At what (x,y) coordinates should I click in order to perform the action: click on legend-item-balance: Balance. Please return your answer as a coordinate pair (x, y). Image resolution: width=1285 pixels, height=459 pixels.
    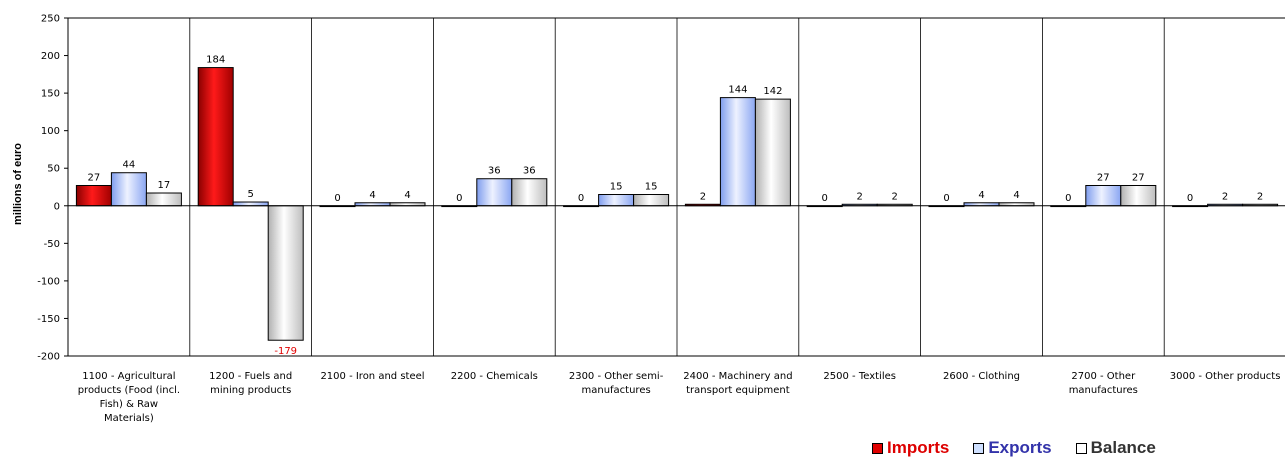
    Looking at the image, I should click on (1115, 448).